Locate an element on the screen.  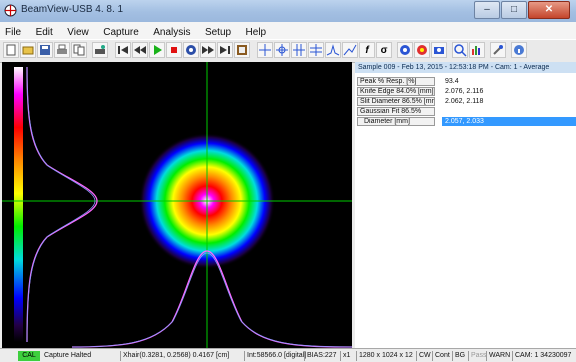
sigma-icon: σ is located at coordinates (384, 50).